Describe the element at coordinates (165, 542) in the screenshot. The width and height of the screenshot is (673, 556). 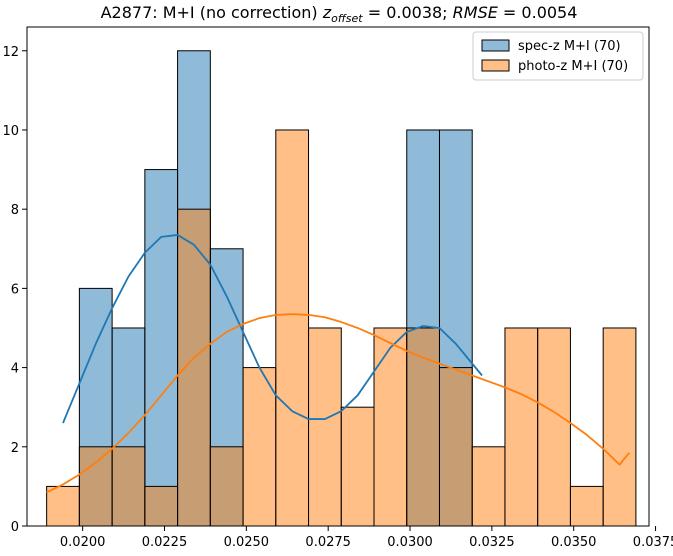
I see `x-tick-label: 0.0225` at that location.